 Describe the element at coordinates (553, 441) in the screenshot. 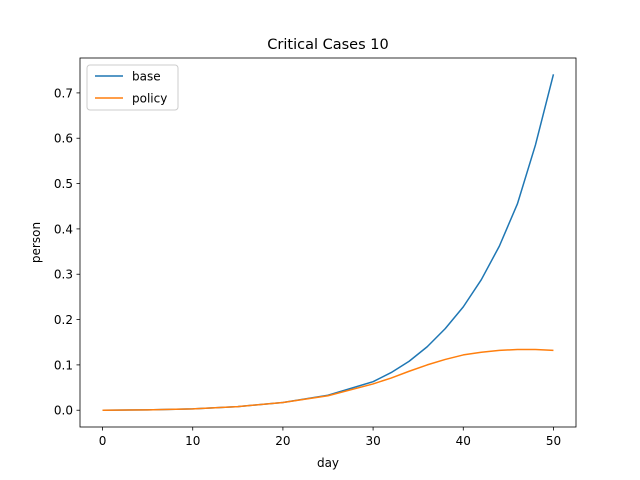

I see `x-tick-label: 50` at that location.